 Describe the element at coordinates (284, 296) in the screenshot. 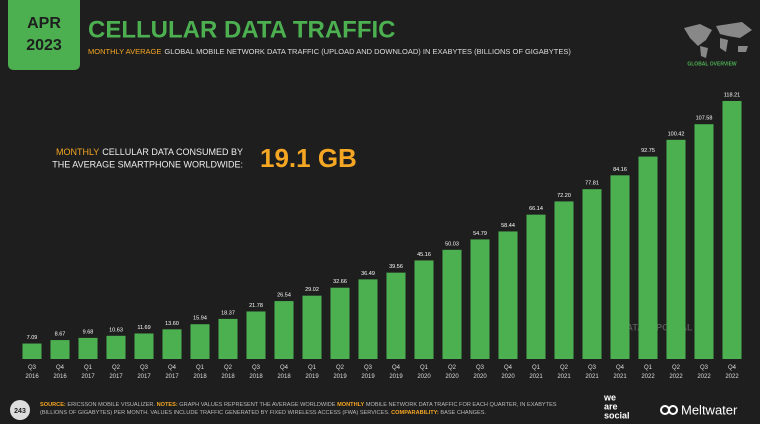

I see `data-label: 26.54` at that location.